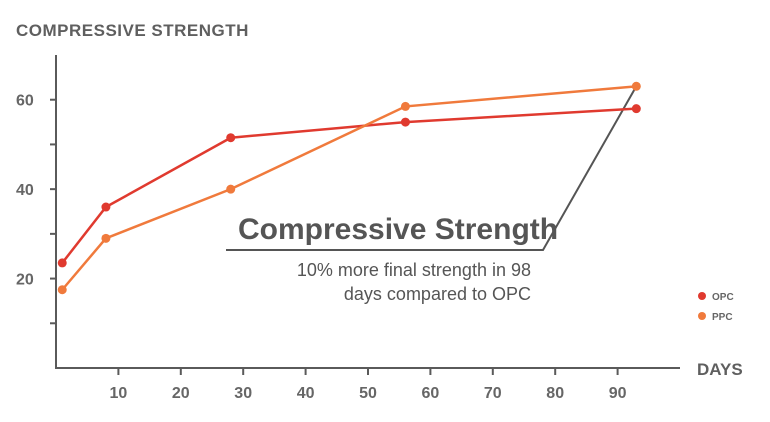 The width and height of the screenshot is (770, 422). Describe the element at coordinates (368, 393) in the screenshot. I see `x-tick-label: 50` at that location.